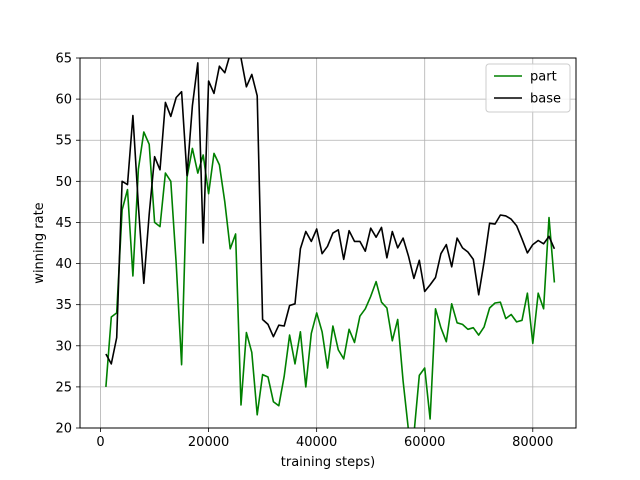 Image resolution: width=640 pixels, height=480 pixels. Describe the element at coordinates (63, 305) in the screenshot. I see `y-tick-label: 35` at that location.